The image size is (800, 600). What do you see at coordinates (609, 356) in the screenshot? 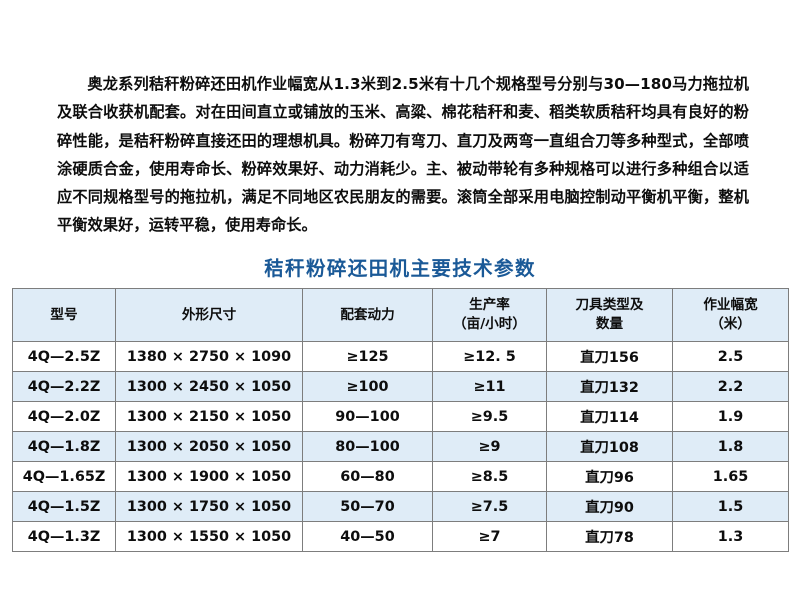
I see `cell-blade: 直刀156` at bounding box center [609, 356].